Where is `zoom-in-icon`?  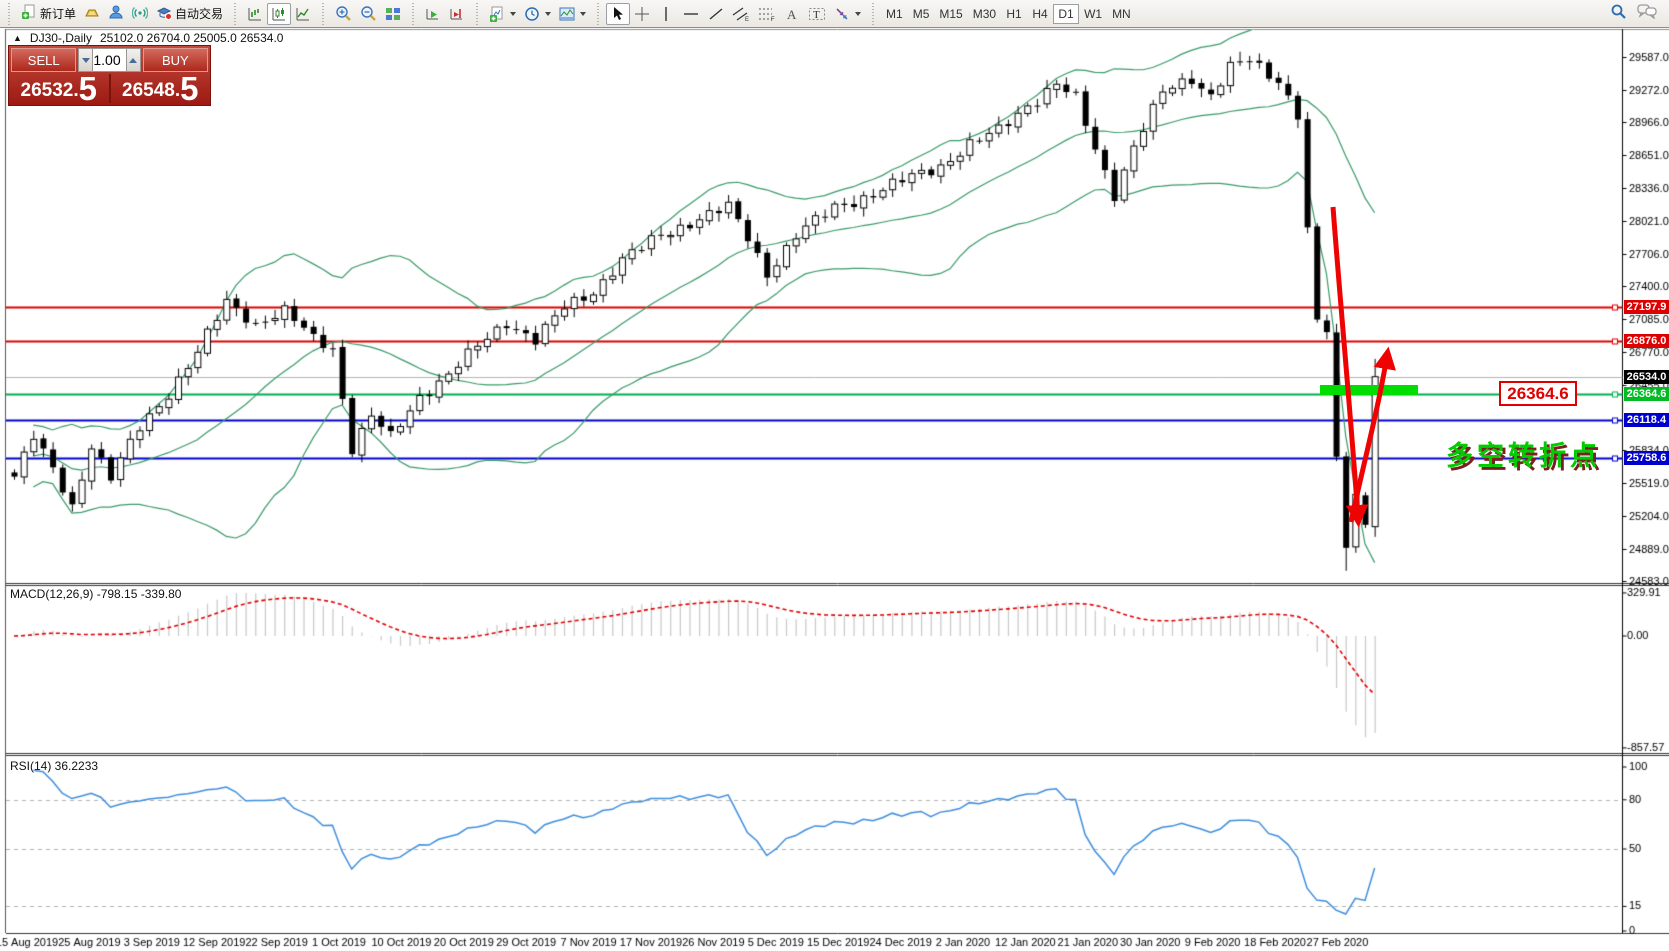 zoom-in-icon is located at coordinates (343, 13).